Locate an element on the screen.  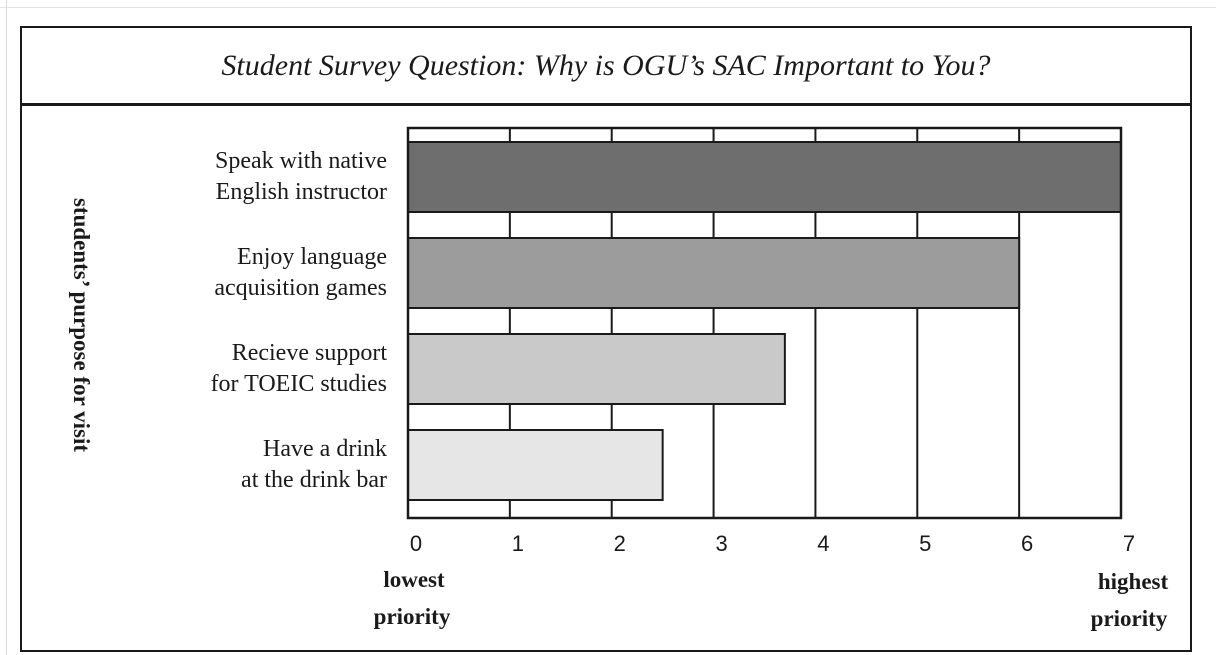
x-high-label-line-1: highest is located at coordinates (1133, 581).